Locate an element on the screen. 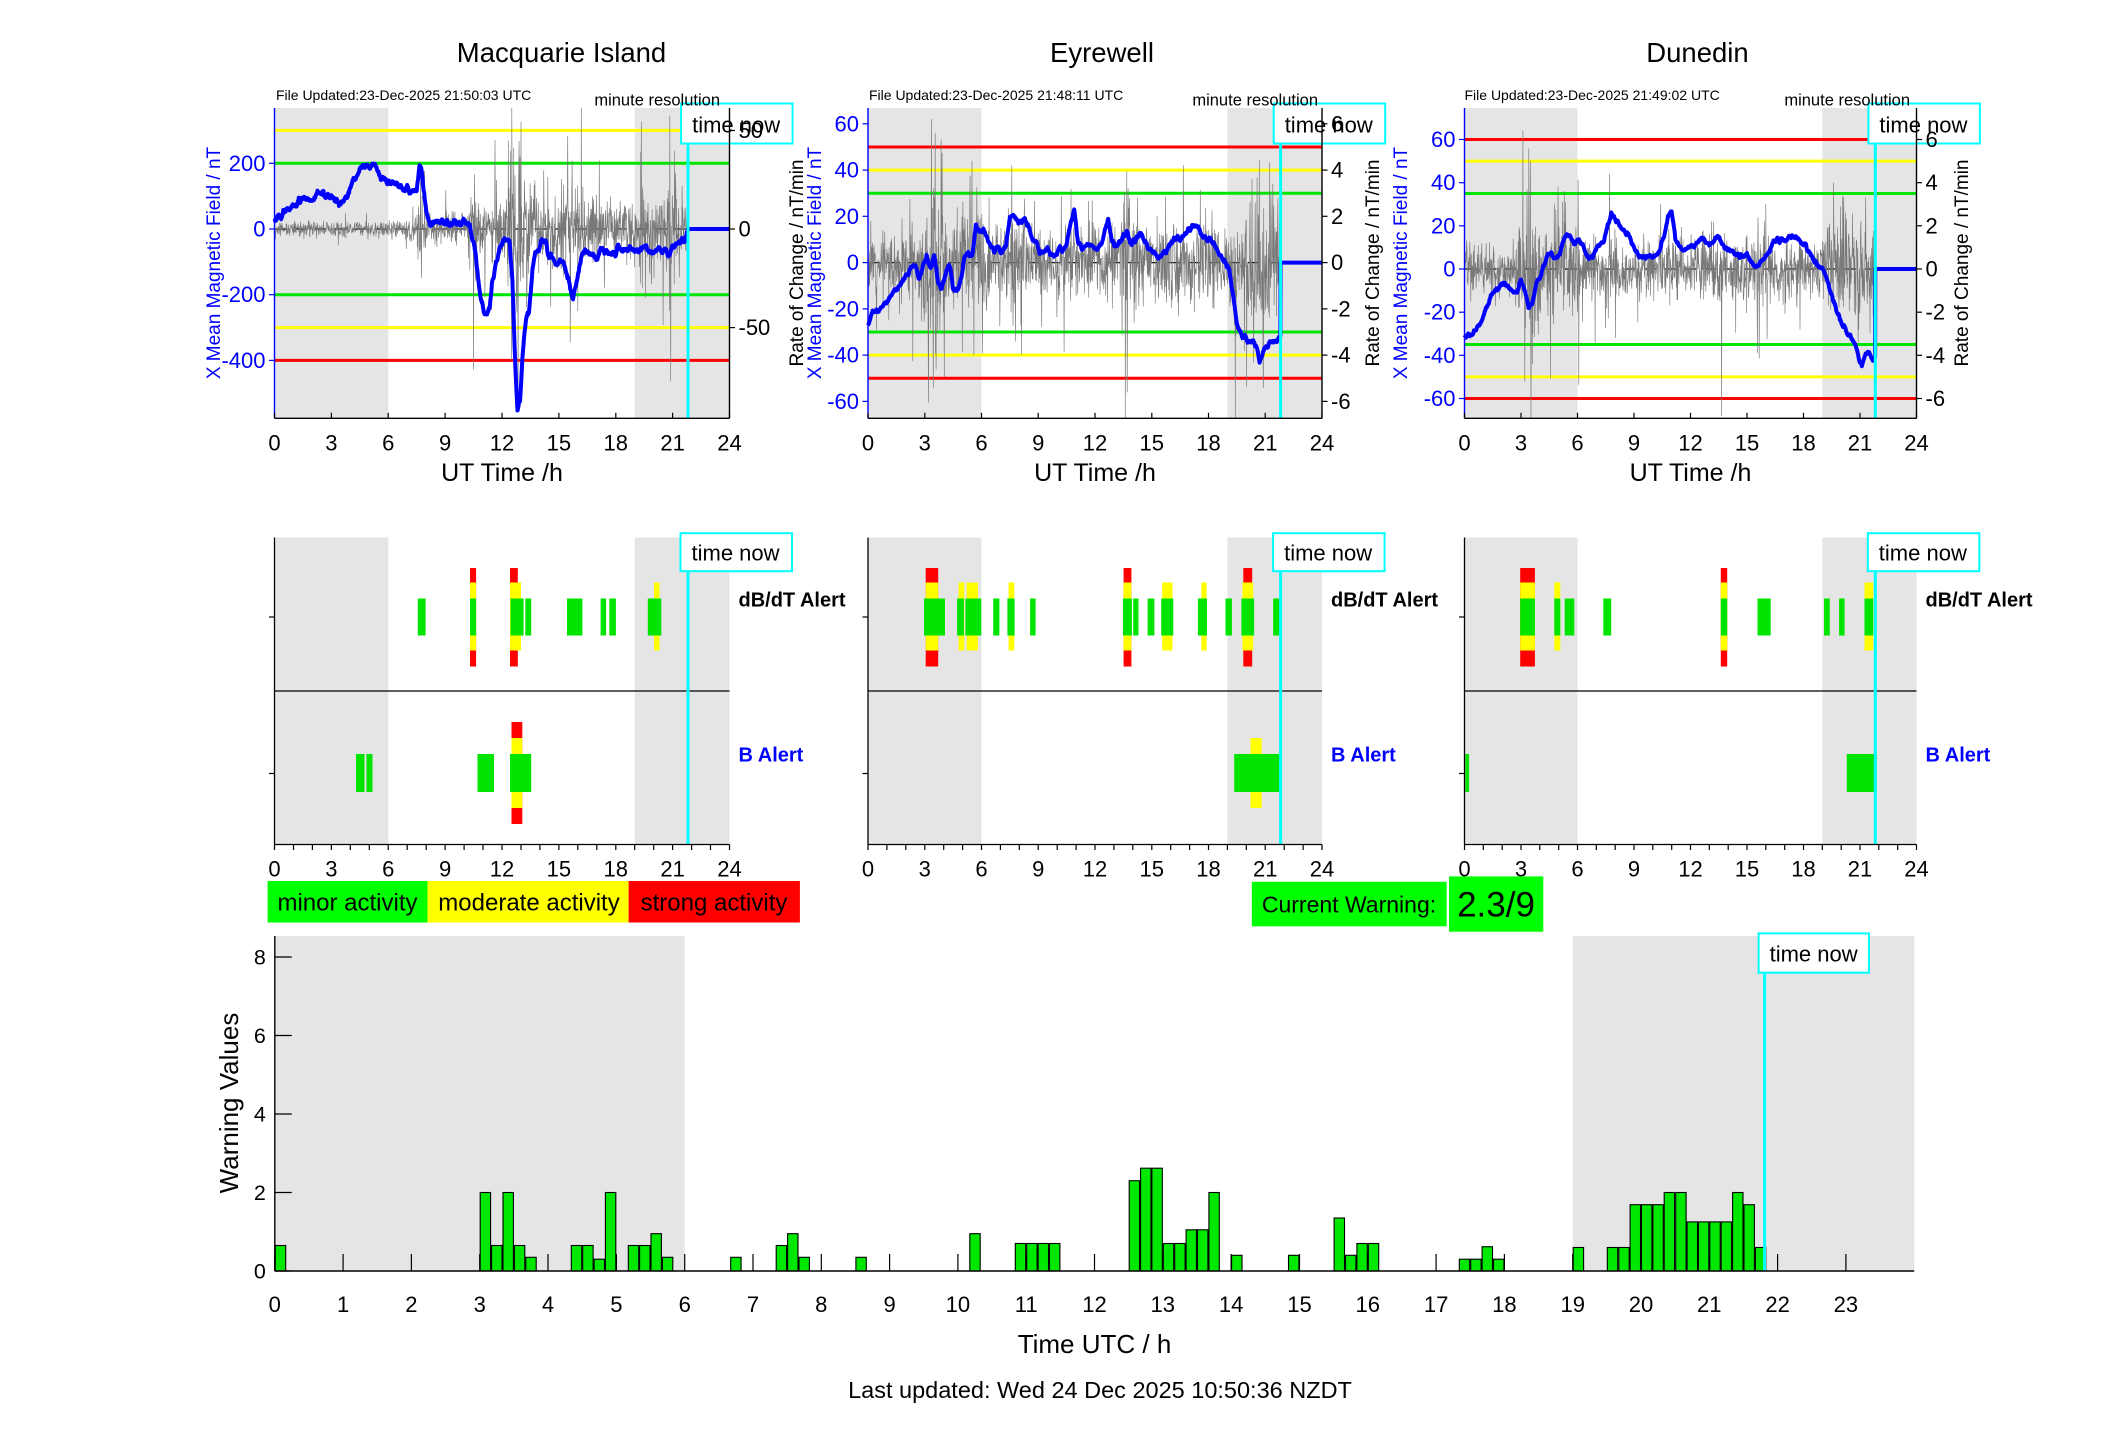  svg-text: 13 is located at coordinates (1163, 1304).